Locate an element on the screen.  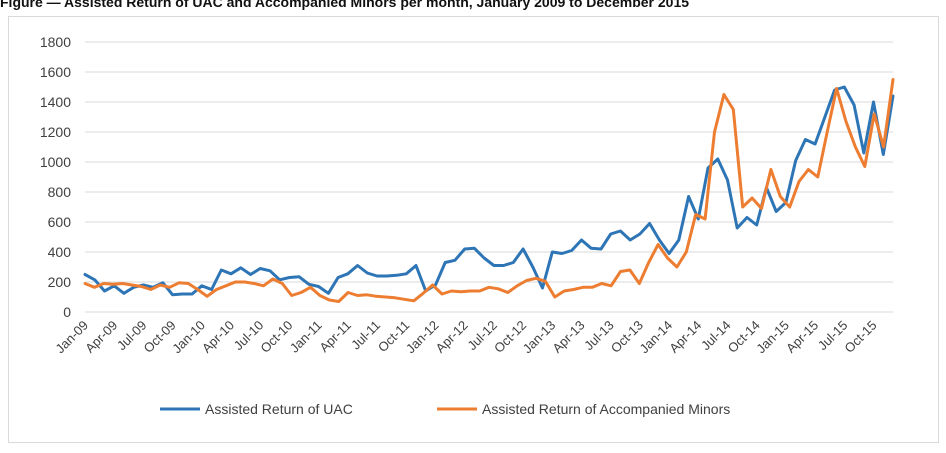
x-tick-label: Jan-14 is located at coordinates (656, 337).